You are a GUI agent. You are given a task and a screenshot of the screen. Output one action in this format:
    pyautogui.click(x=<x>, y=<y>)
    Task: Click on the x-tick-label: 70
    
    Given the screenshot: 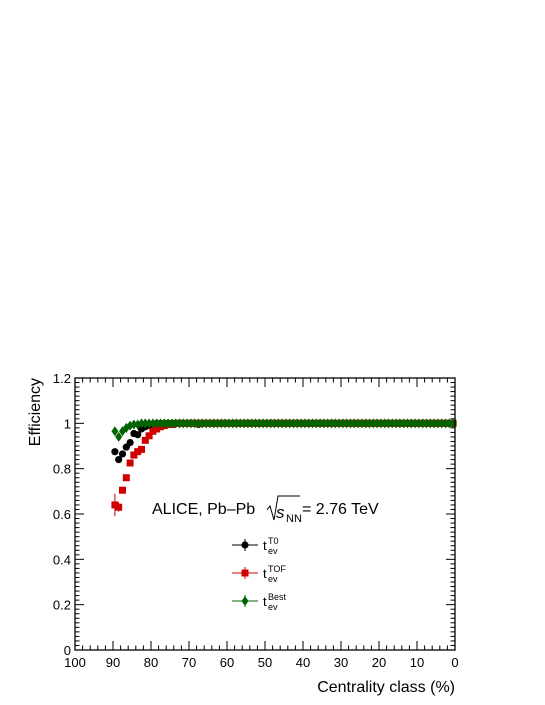 What is the action you would take?
    pyautogui.click(x=189, y=662)
    